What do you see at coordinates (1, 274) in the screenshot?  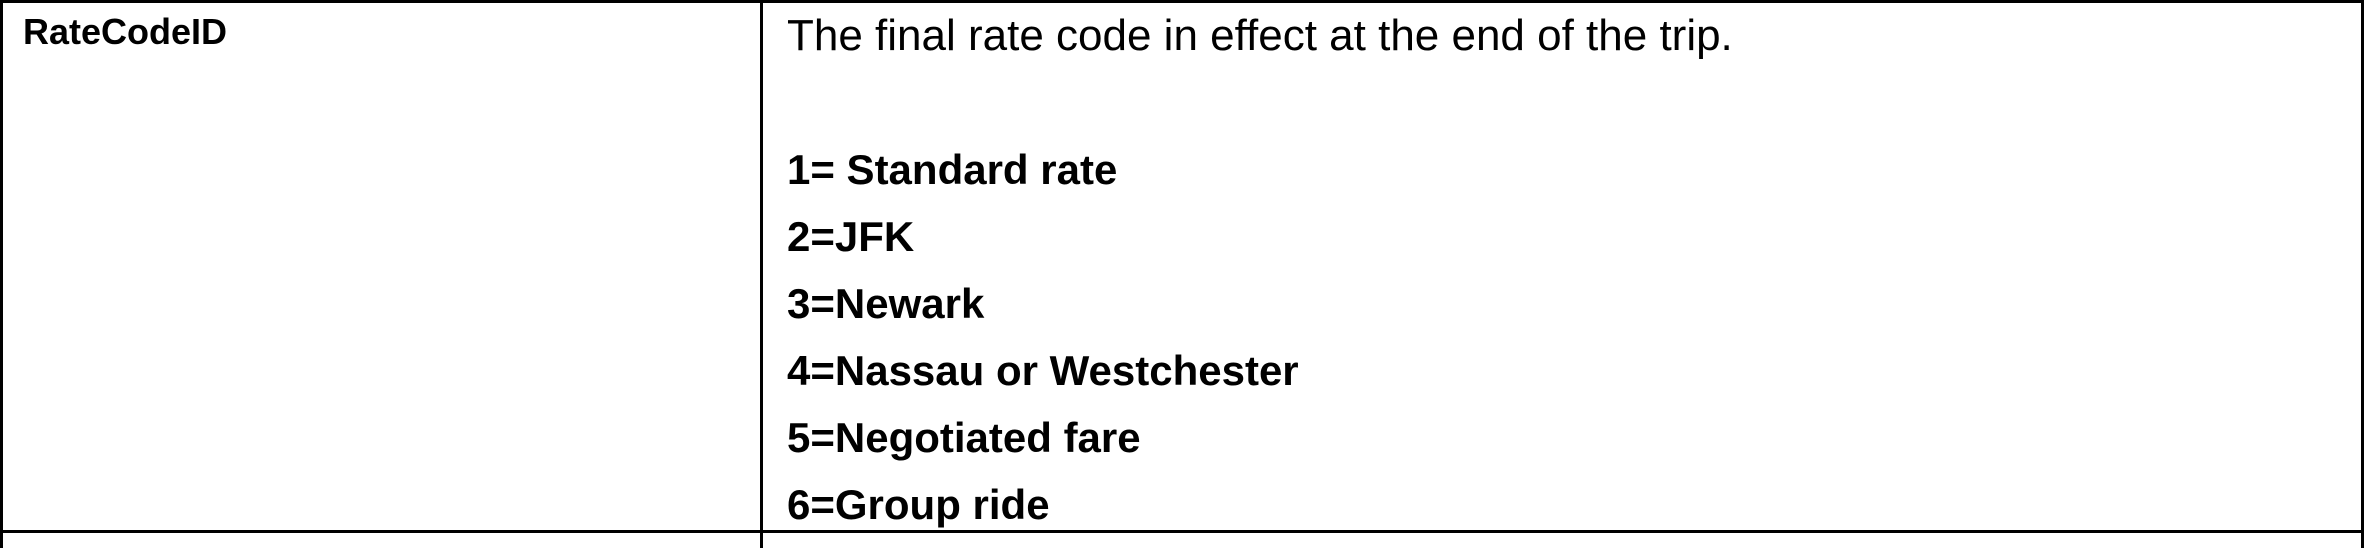 I see `table-border-left` at bounding box center [1, 274].